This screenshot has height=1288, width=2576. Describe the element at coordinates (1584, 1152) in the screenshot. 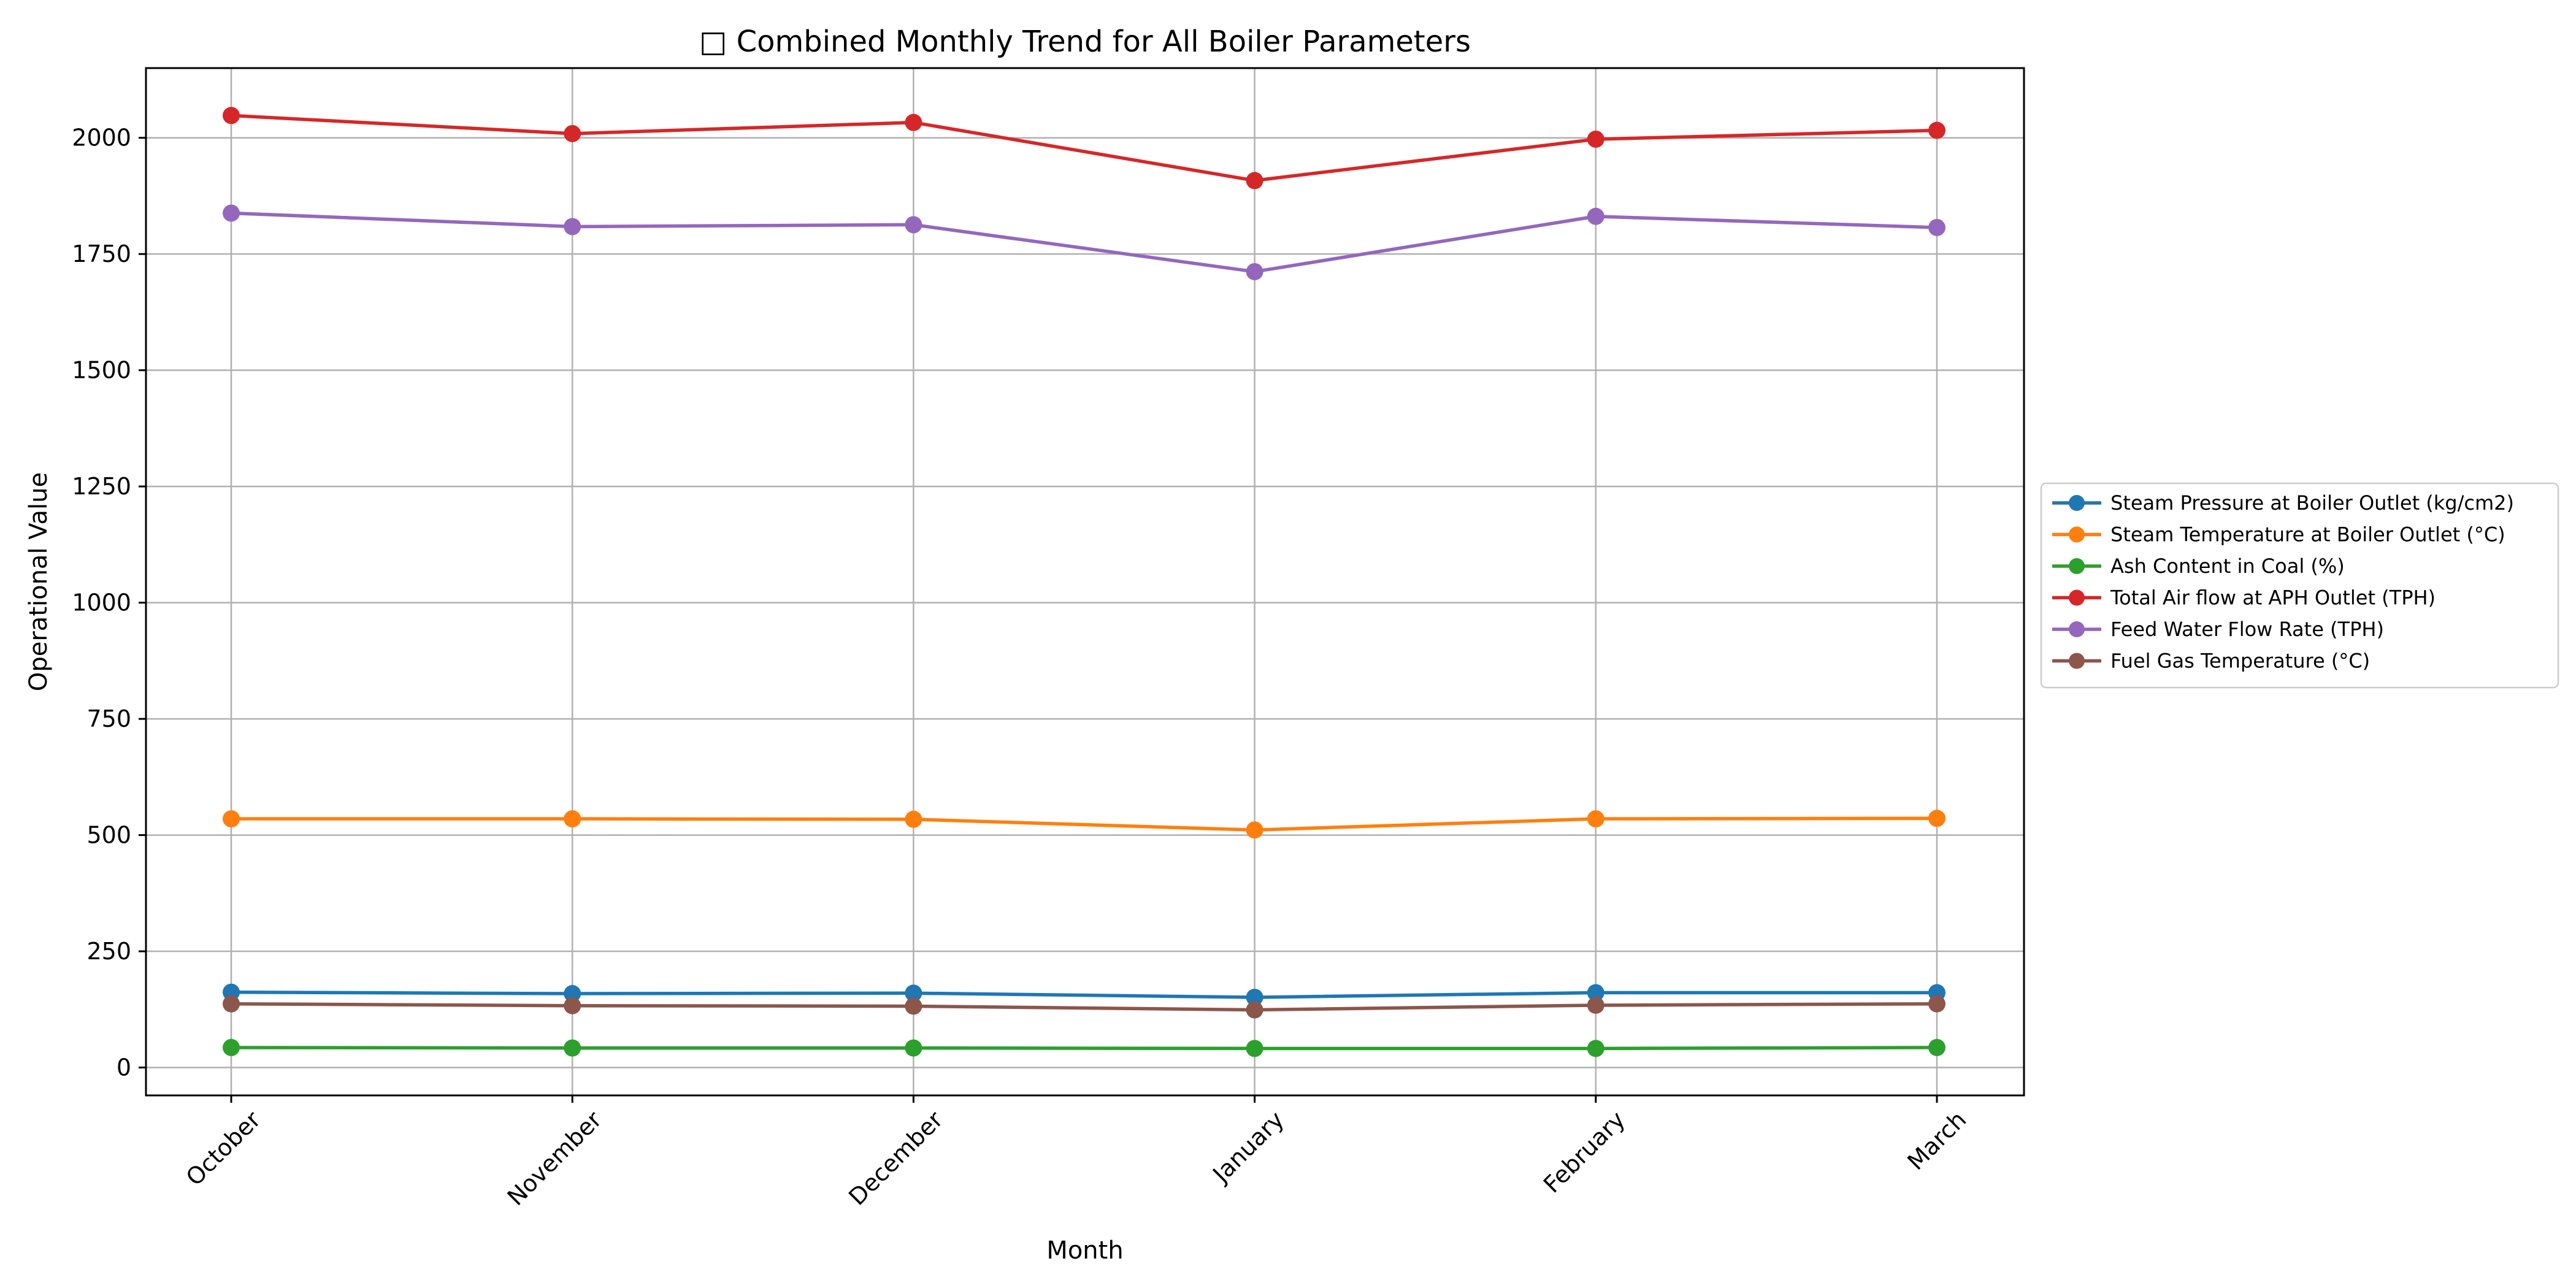

I see `x-tick-label: February` at that location.